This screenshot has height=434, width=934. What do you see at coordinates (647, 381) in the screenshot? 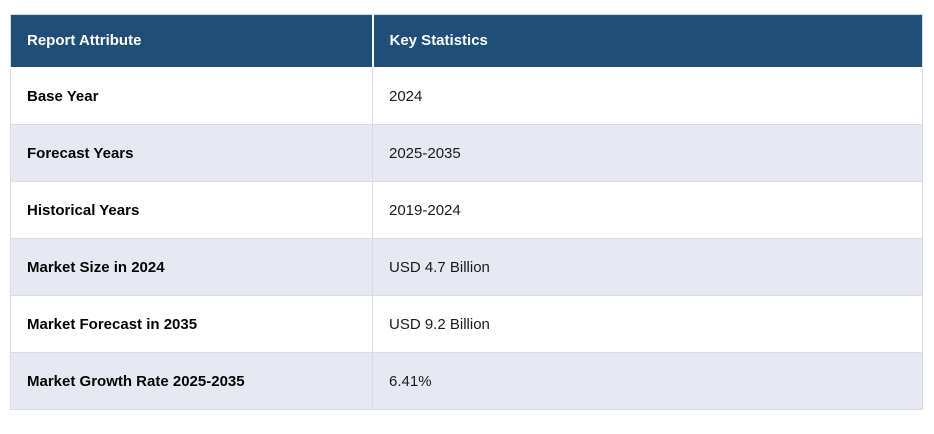
I see `key-statistic-cell: 6.41%` at bounding box center [647, 381].